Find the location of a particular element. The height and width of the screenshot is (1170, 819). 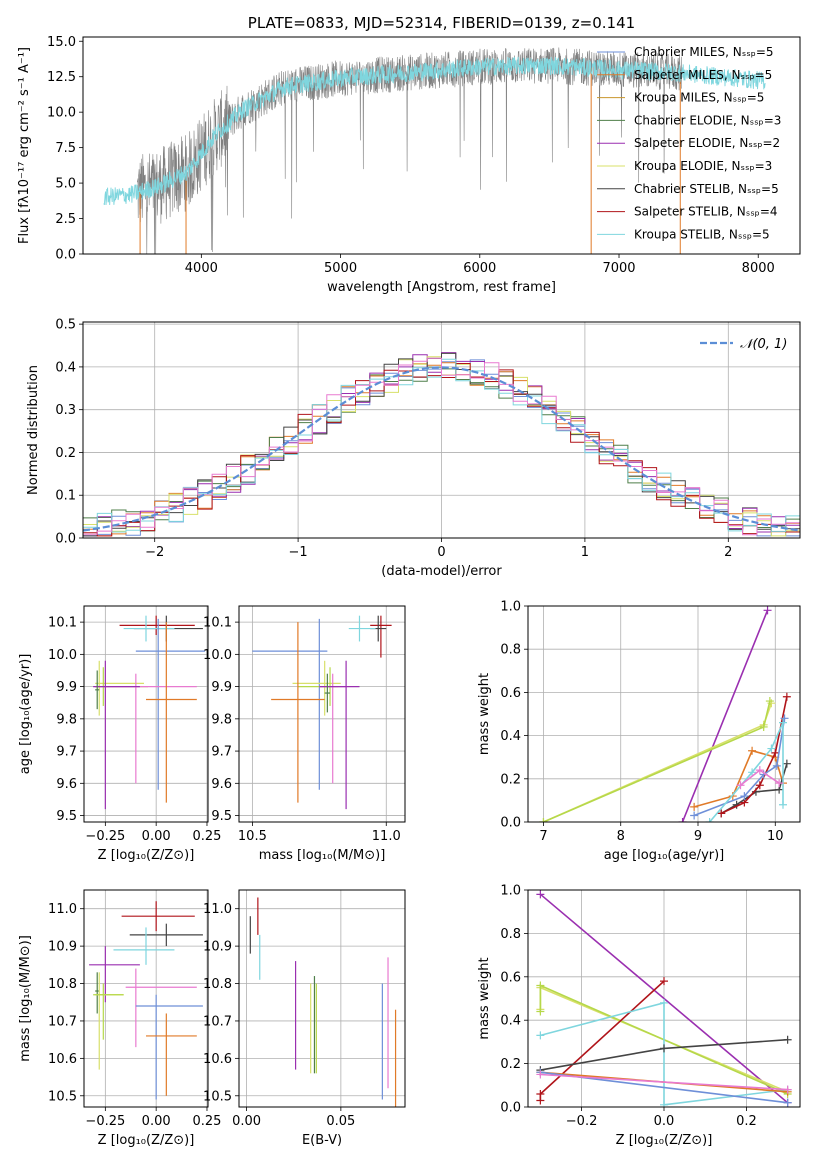

x-tick-label: 11.0 is located at coordinates (386, 836).